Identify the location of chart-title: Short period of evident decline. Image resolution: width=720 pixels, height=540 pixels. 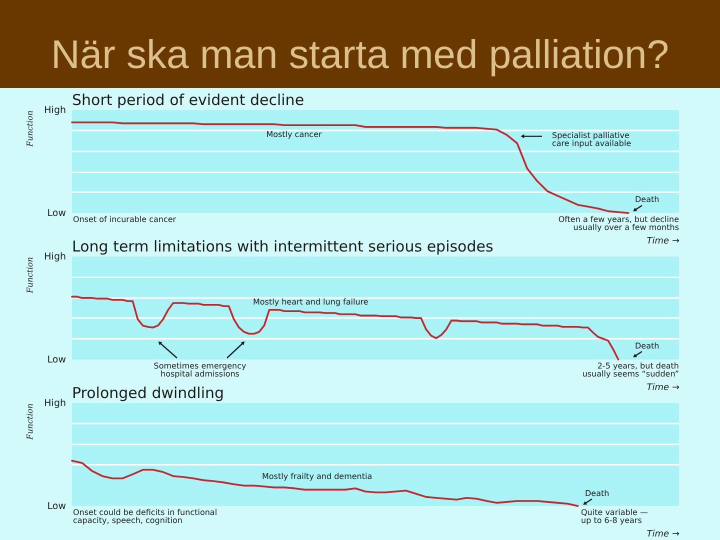
(188, 100).